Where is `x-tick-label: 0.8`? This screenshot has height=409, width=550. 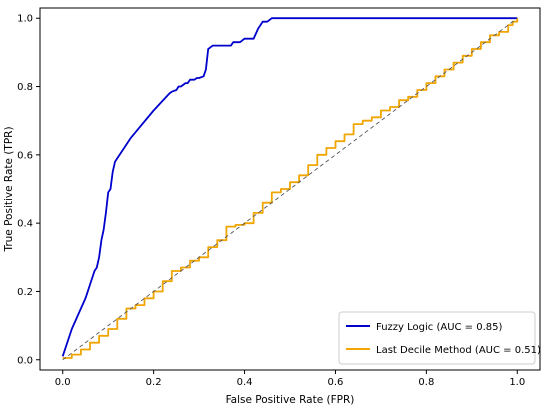 x-tick-label: 0.8 is located at coordinates (426, 382).